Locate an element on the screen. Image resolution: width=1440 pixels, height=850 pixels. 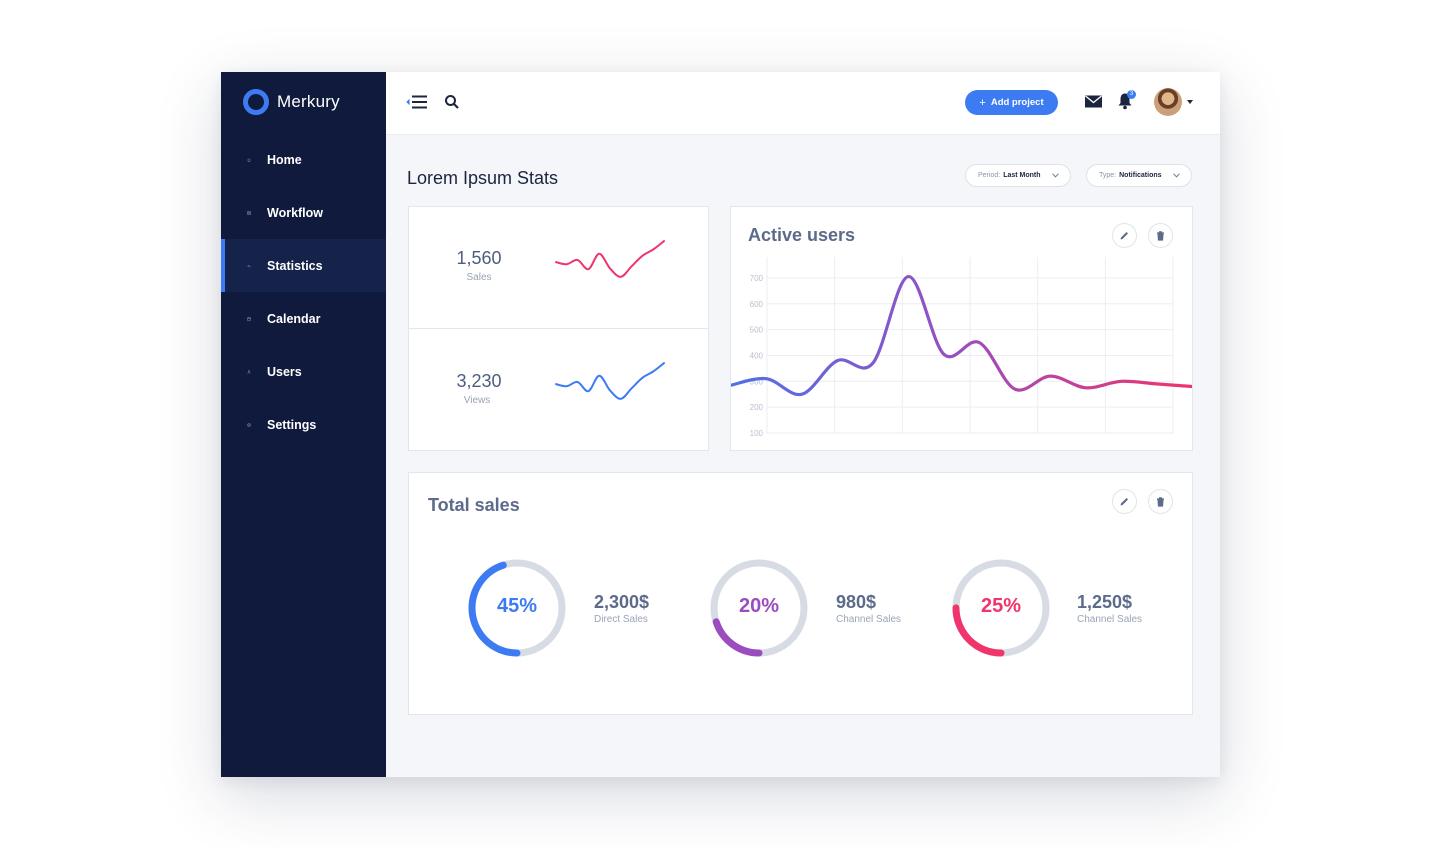
views-sparkline-line is located at coordinates (610, 381).